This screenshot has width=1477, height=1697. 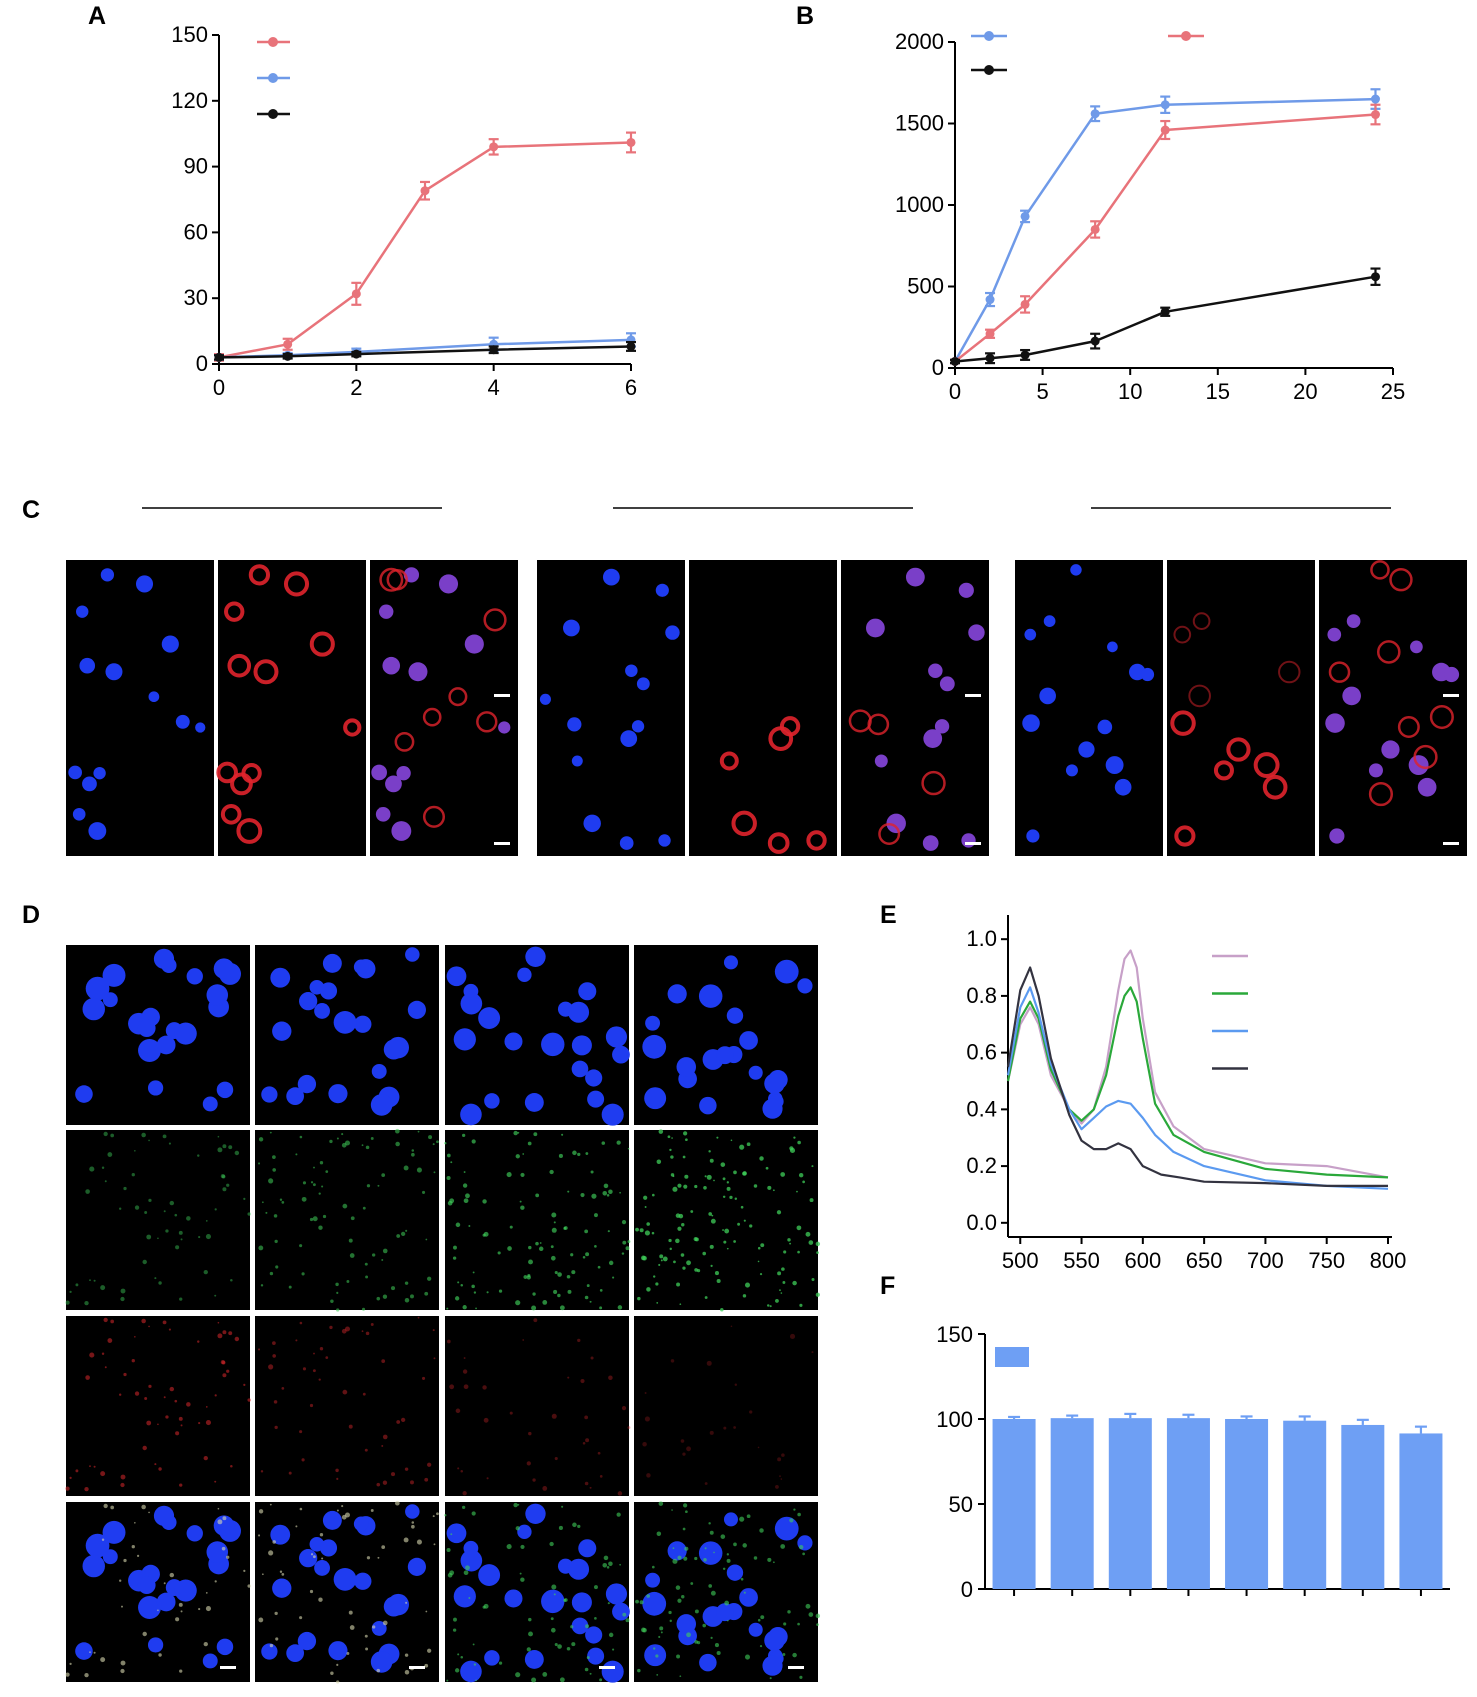 What do you see at coordinates (31, 915) in the screenshot?
I see `panel-letter-d: D` at bounding box center [31, 915].